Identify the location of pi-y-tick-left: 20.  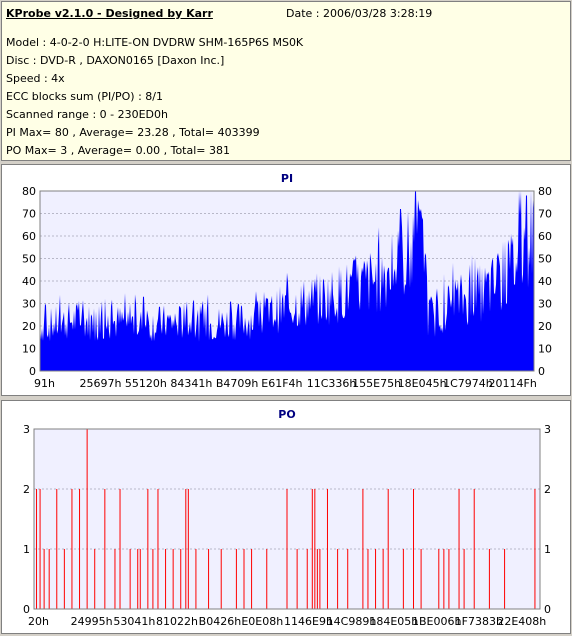
(29, 326).